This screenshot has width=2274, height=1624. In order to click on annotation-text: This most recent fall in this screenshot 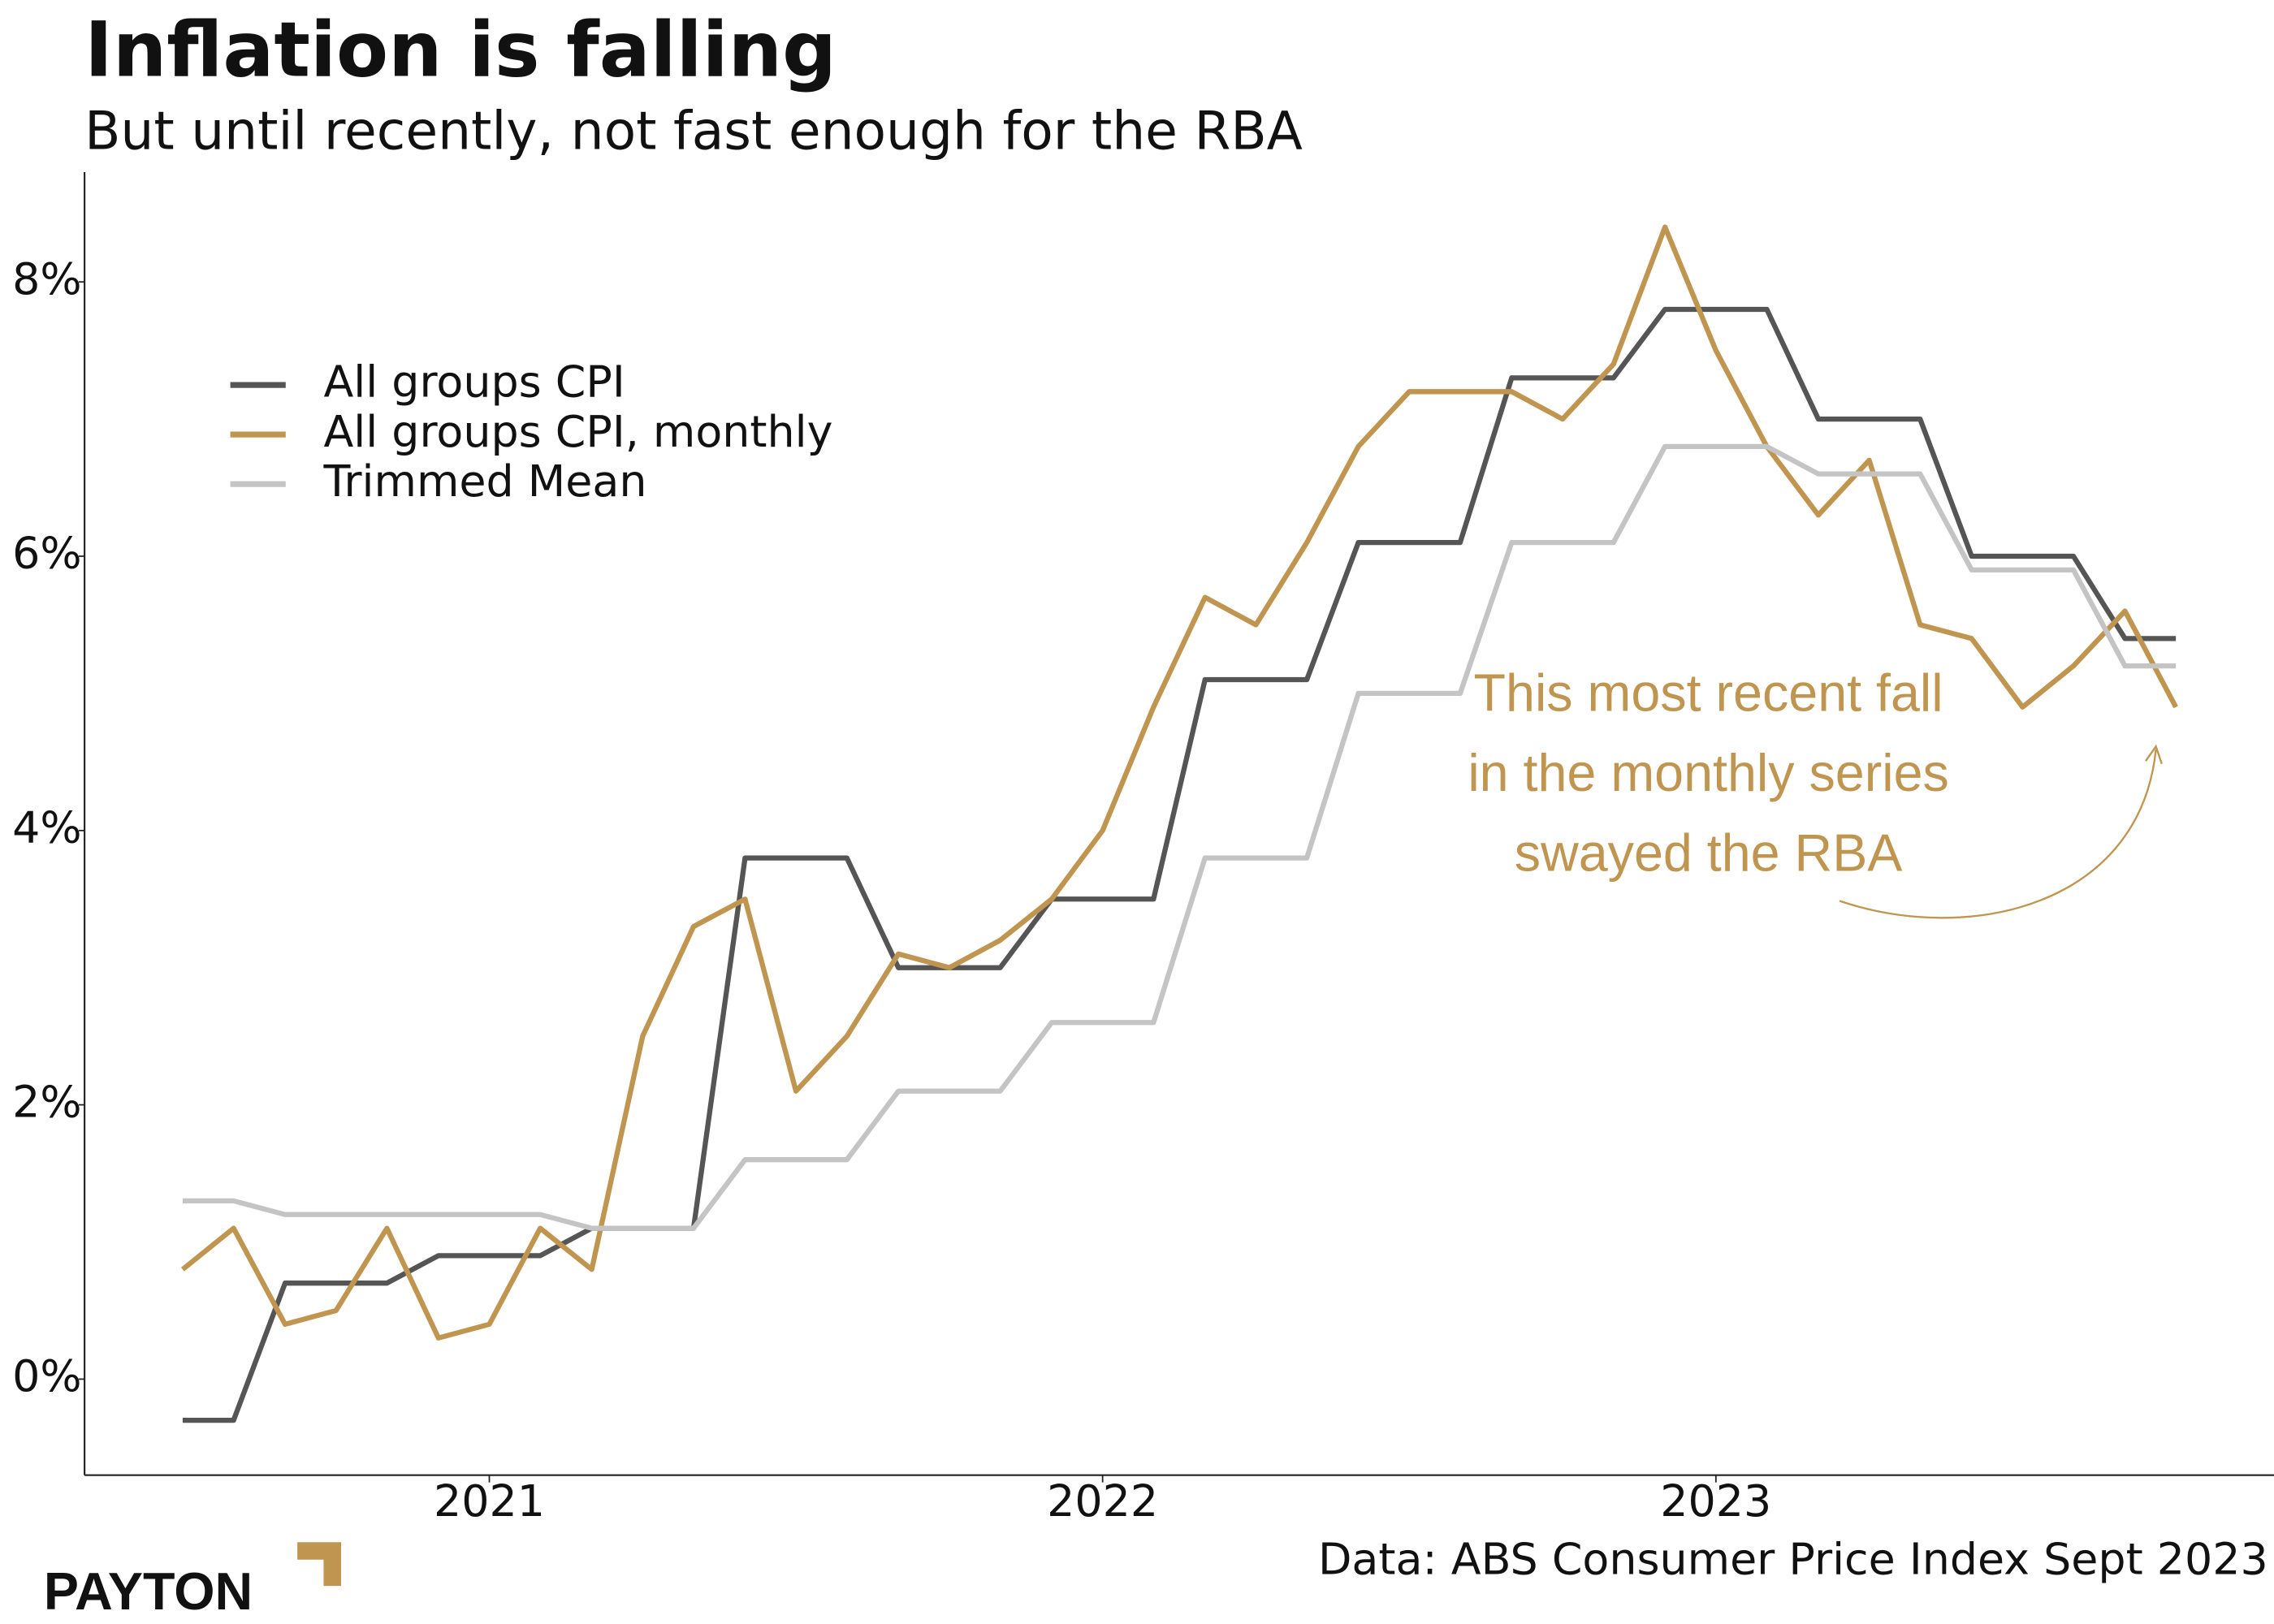, I will do `click(1709, 692)`.